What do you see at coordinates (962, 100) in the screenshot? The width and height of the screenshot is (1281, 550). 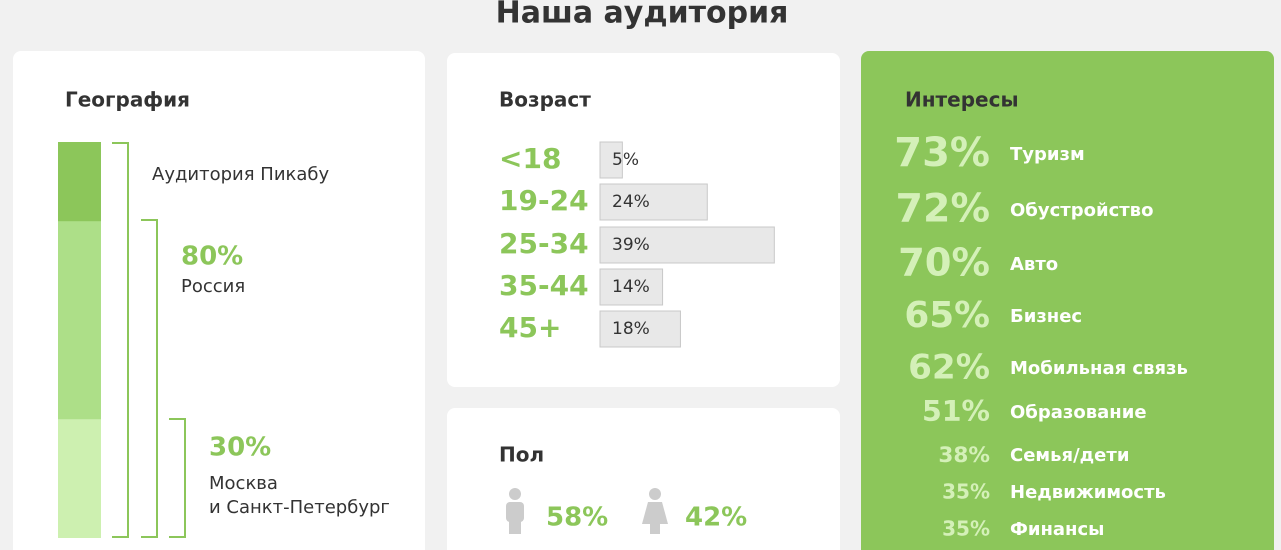 I see `card-title: Интересы` at bounding box center [962, 100].